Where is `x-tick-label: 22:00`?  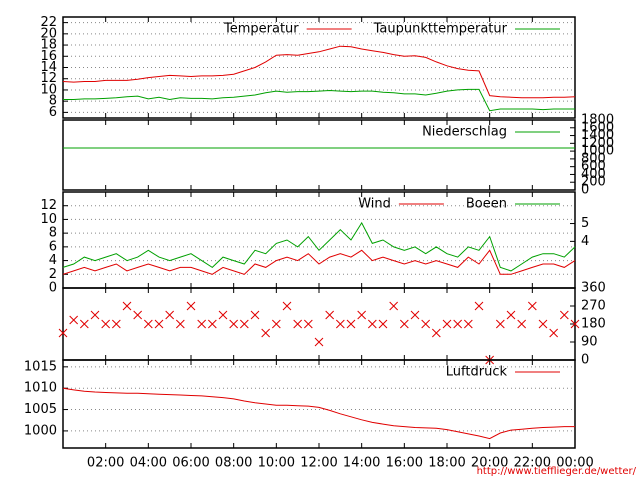
x-tick-label: 22:00 is located at coordinates (532, 463).